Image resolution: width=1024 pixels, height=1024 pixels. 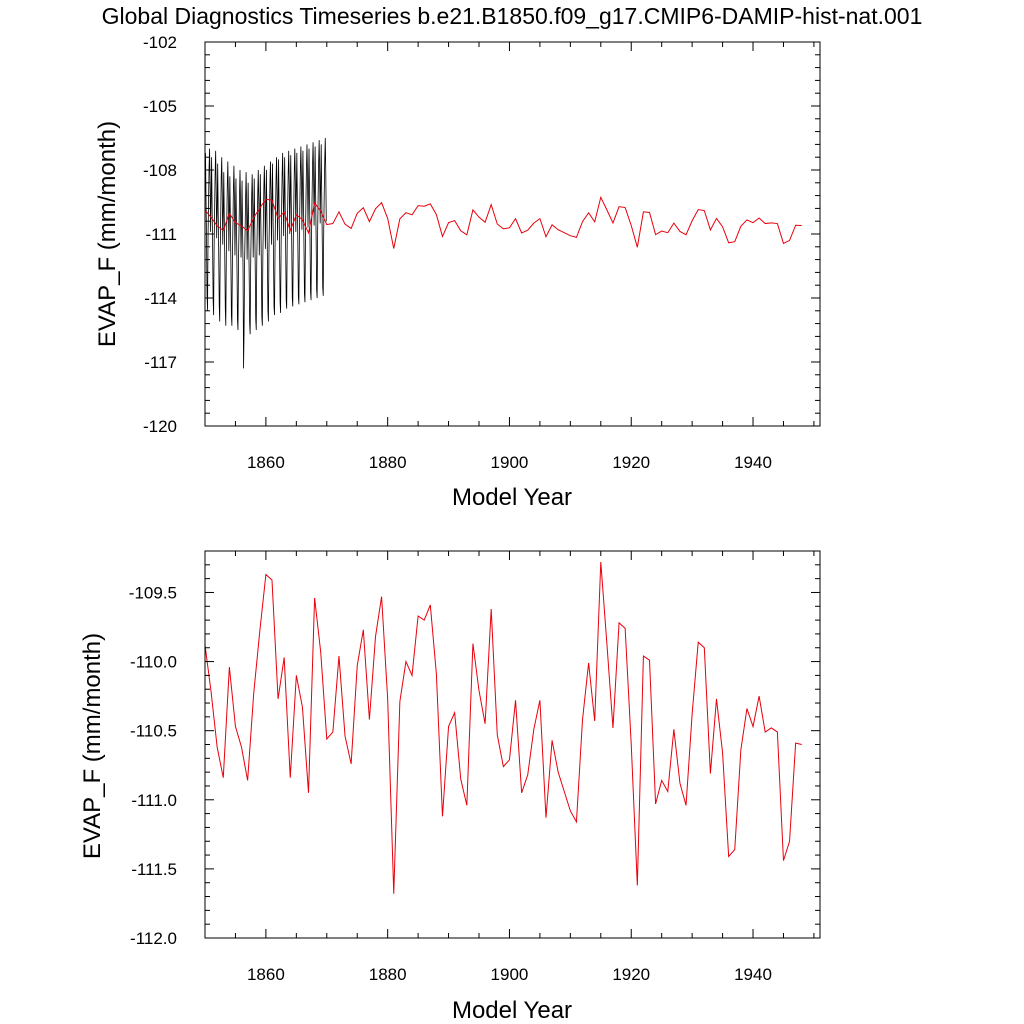 What do you see at coordinates (160, 298) in the screenshot?
I see `y-tick-label: -114` at bounding box center [160, 298].